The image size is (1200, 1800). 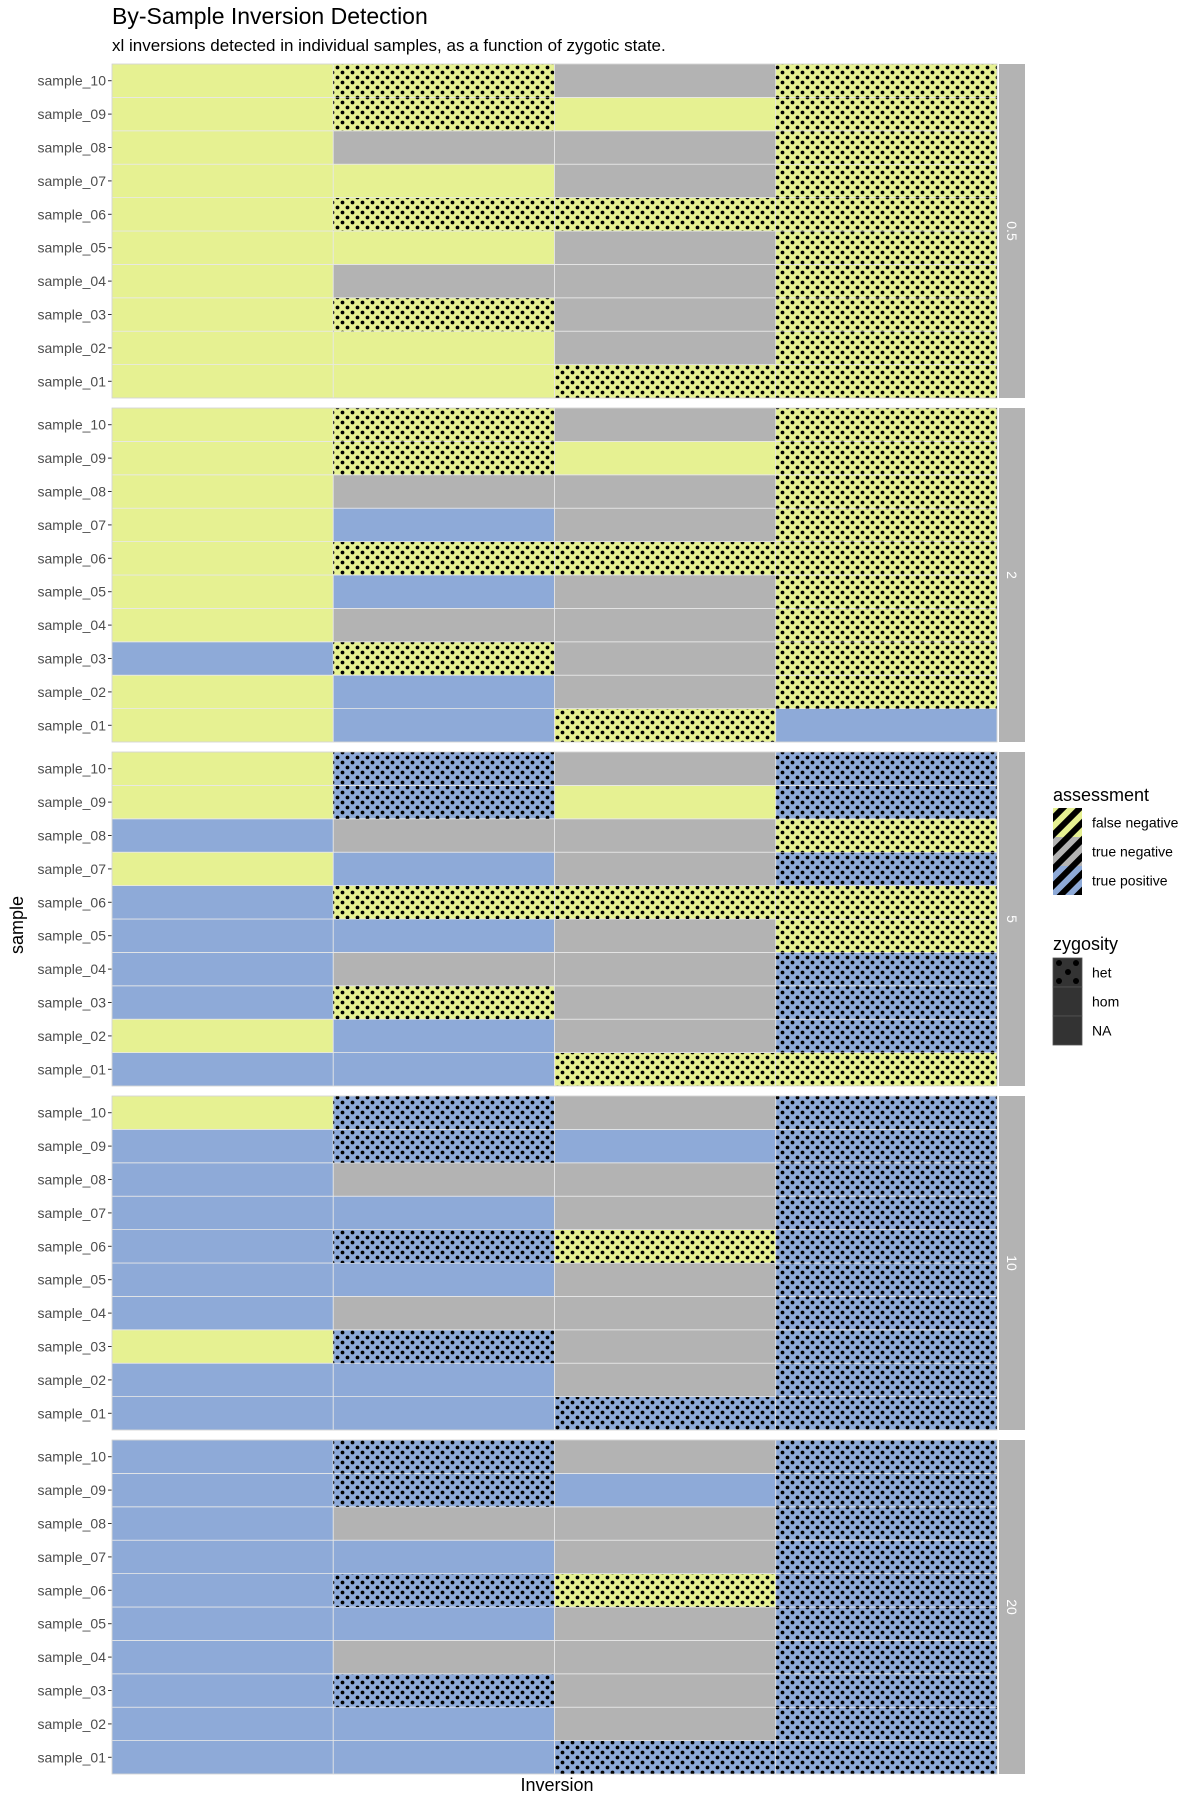 What do you see at coordinates (72, 692) in the screenshot?
I see `y-tick-label: sample_02` at bounding box center [72, 692].